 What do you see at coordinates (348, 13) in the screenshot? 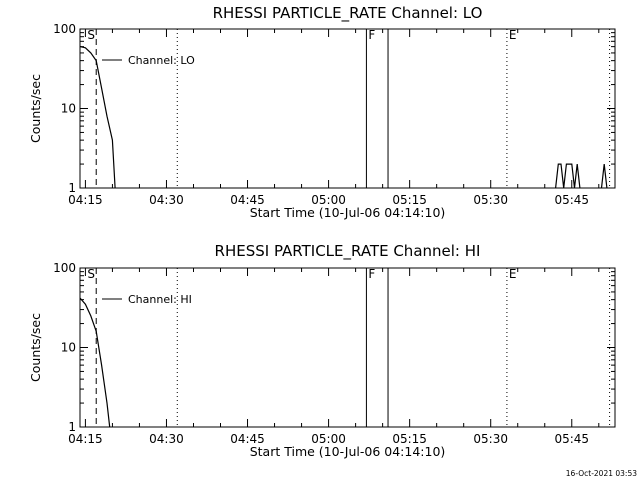
I see `chart-title: RHESSI PARTICLE_RATE Channel: LO` at bounding box center [348, 13].